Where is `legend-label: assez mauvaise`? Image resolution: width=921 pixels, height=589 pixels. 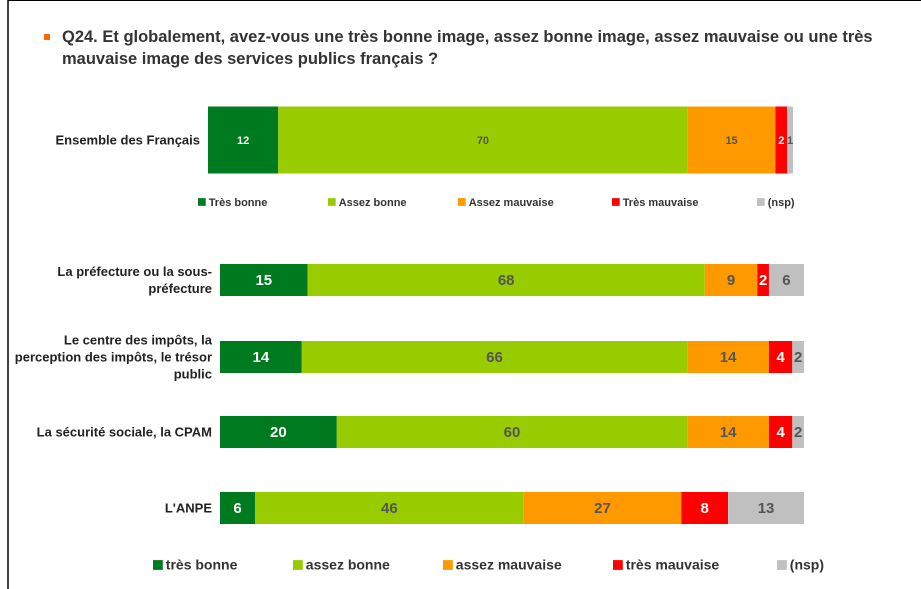 legend-label: assez mauvaise is located at coordinates (509, 565).